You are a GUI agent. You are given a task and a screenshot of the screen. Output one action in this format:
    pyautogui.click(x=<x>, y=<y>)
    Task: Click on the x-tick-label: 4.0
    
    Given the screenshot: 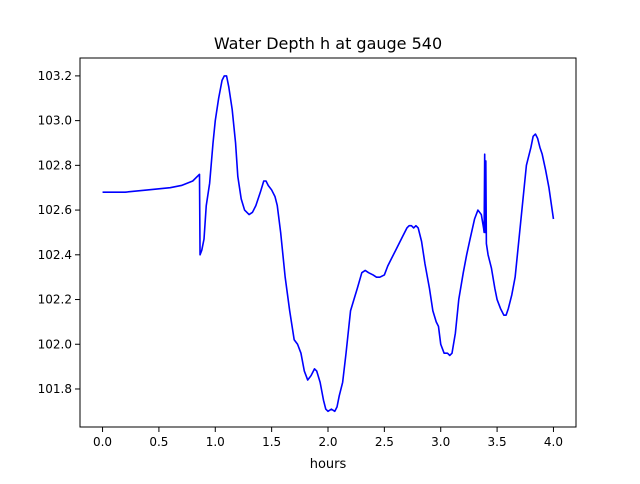 What is the action you would take?
    pyautogui.click(x=553, y=442)
    